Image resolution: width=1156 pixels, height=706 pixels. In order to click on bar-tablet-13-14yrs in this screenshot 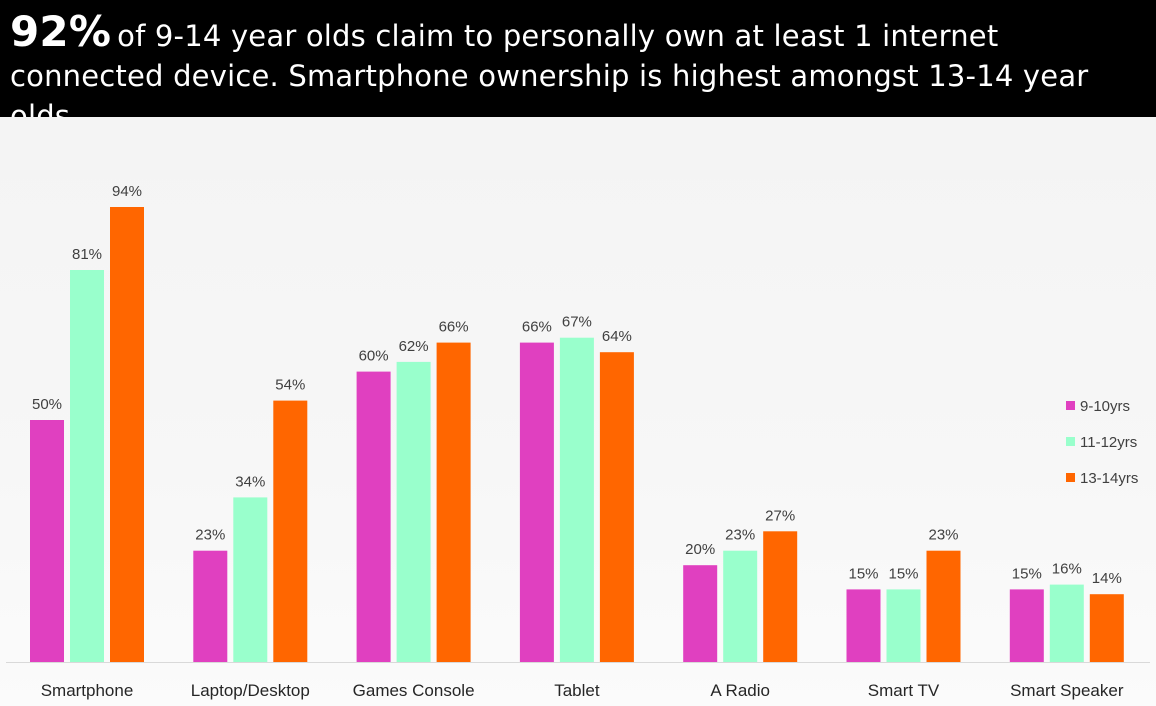, I will do `click(616, 507)`.